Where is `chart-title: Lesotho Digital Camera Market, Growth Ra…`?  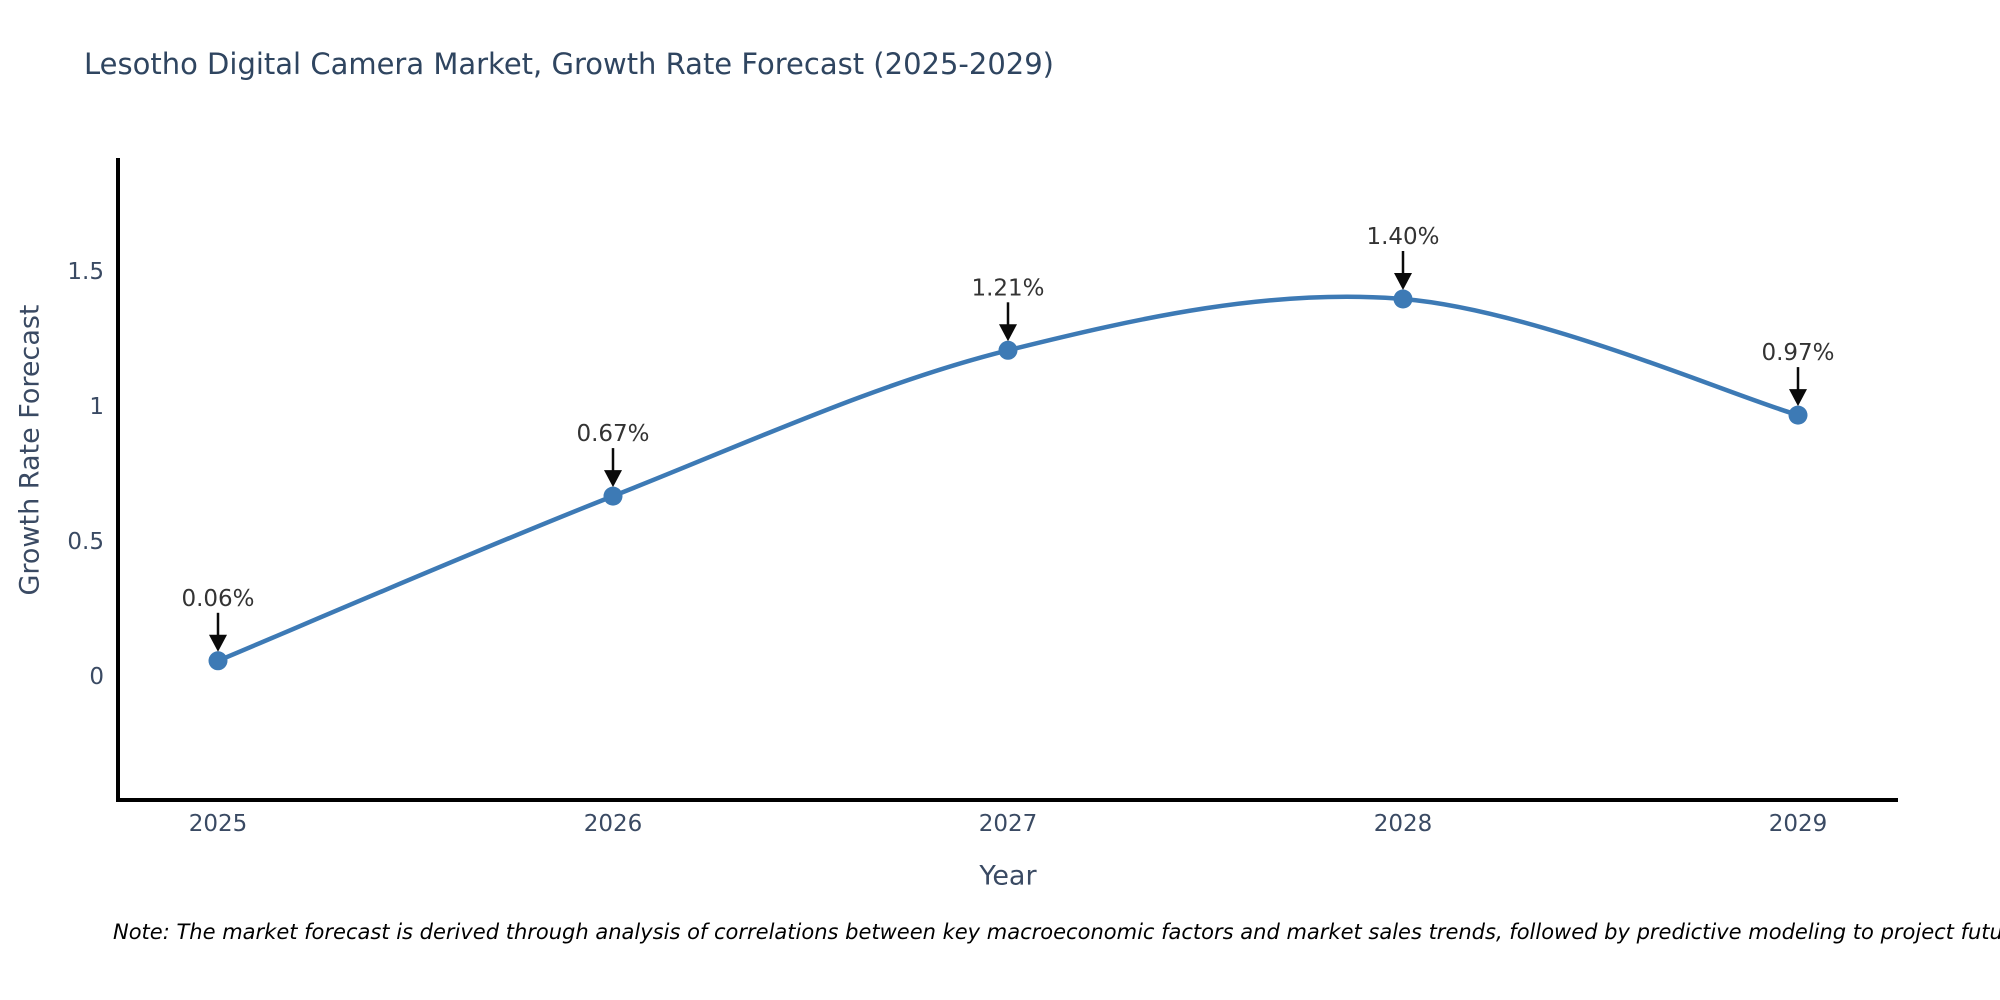
chart-title: Lesotho Digital Camera Market, Growth Ra… is located at coordinates (569, 64).